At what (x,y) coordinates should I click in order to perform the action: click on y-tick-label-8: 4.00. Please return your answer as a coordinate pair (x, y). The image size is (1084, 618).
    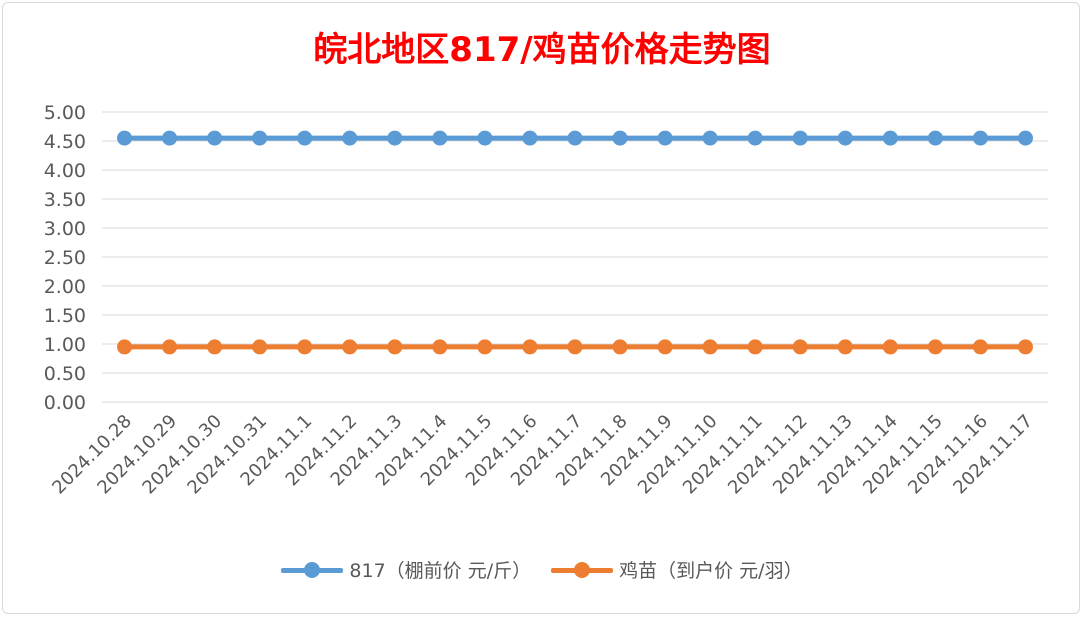
    Looking at the image, I should click on (65, 171).